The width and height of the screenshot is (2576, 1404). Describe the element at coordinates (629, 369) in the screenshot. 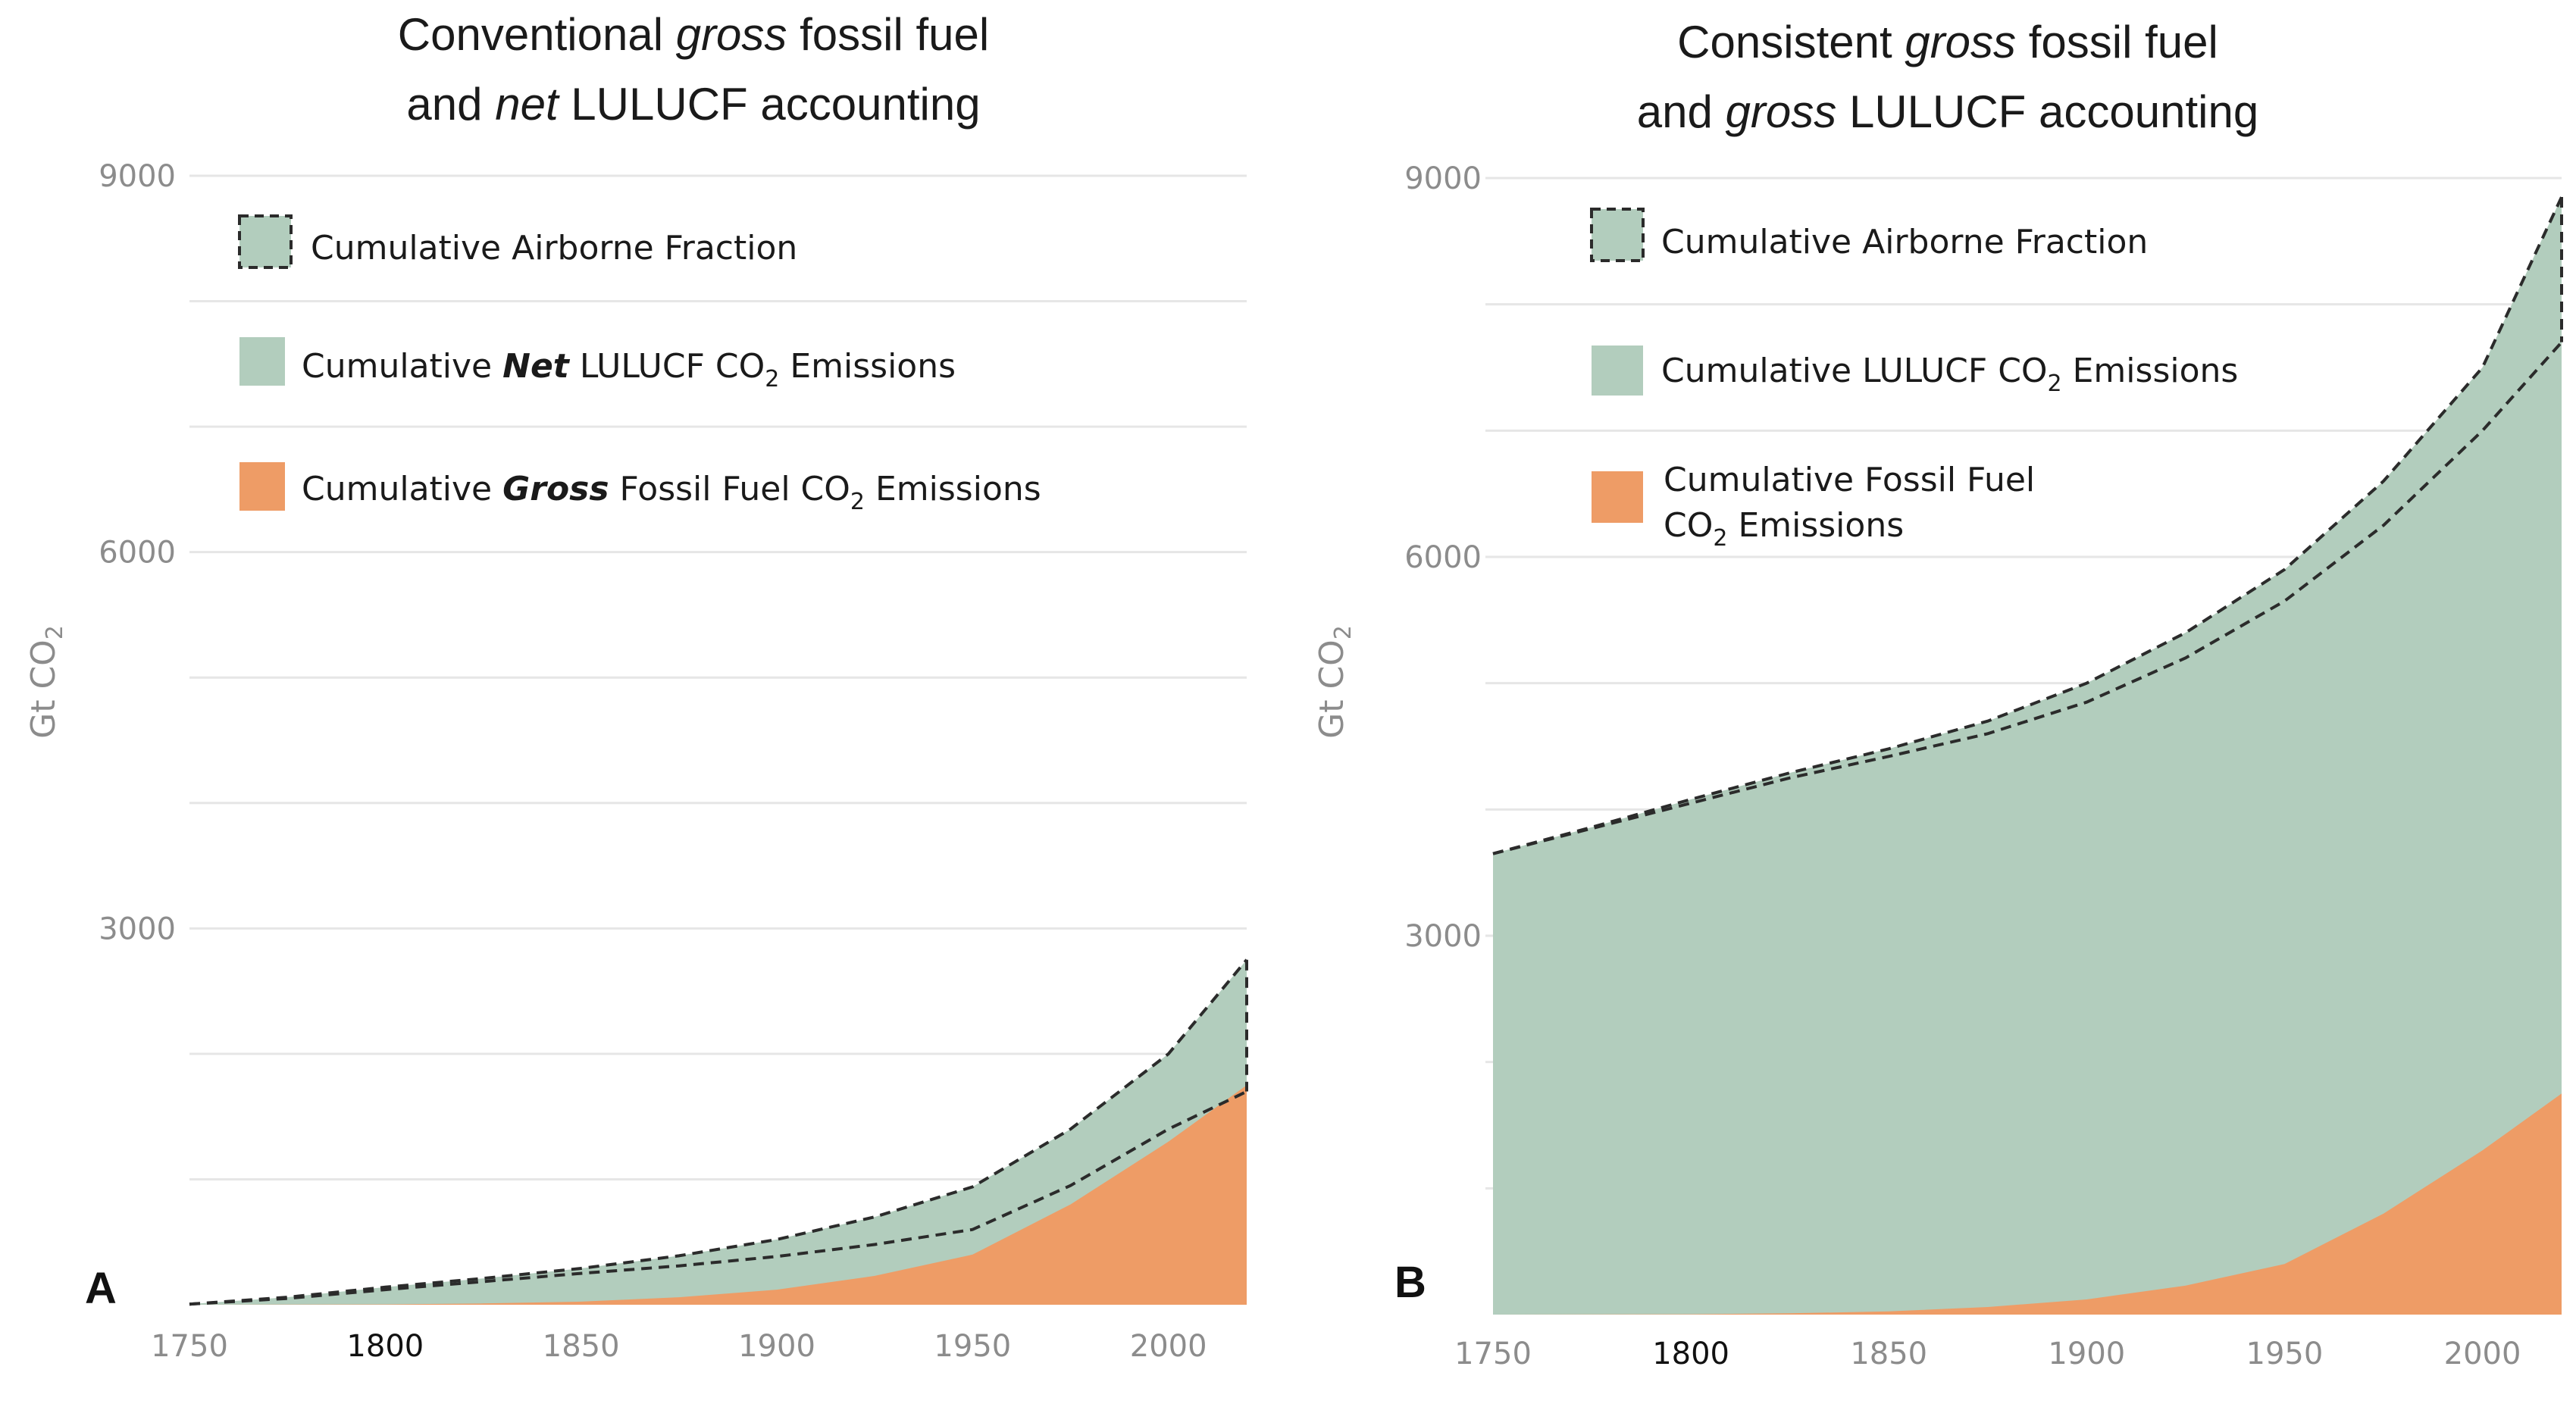

I see `legend-label-lulucf-a: Cumulative Net LULUCF CO2 Emissions` at that location.